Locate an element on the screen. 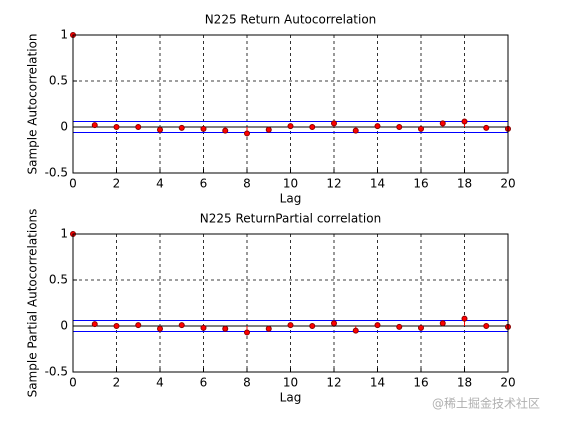 The height and width of the screenshot is (422, 562). watermark: @稀土掘金技术社区 is located at coordinates (486, 403).